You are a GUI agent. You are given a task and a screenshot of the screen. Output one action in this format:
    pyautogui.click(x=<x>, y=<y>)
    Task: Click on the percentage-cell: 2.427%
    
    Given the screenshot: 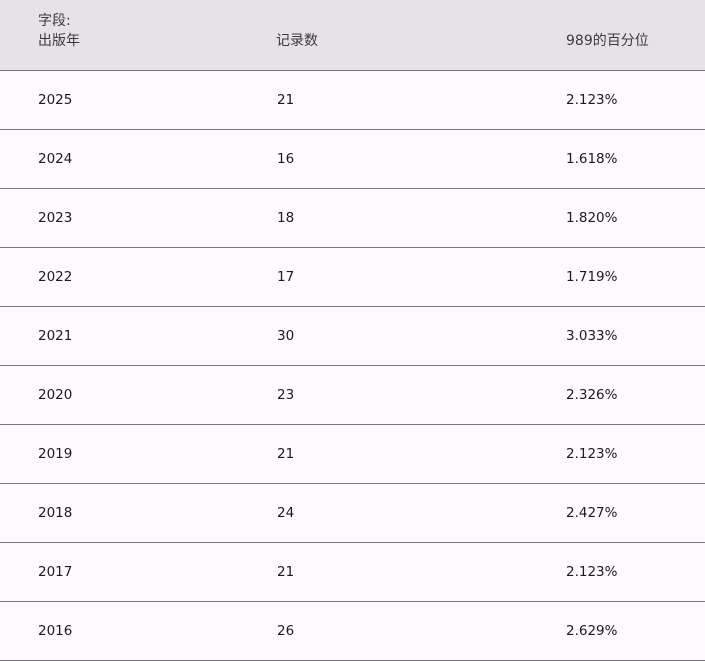 What is the action you would take?
    pyautogui.click(x=629, y=513)
    